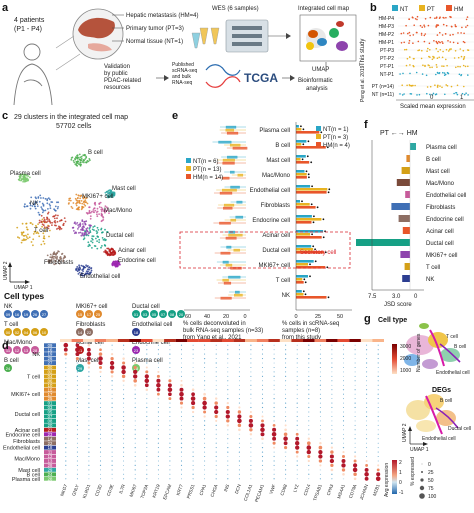 The width and height of the screenshot is (474, 513). What do you see at coordinates (431, 473) in the screenshot?
I see `size-legend-tick: 25` at bounding box center [431, 473].